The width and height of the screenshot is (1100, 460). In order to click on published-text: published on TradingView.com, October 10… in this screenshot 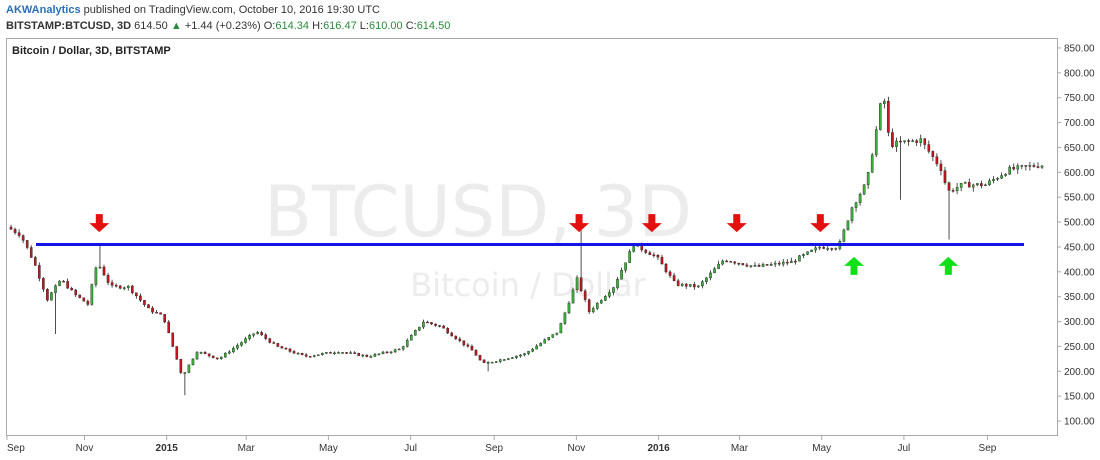, I will do `click(230, 10)`.